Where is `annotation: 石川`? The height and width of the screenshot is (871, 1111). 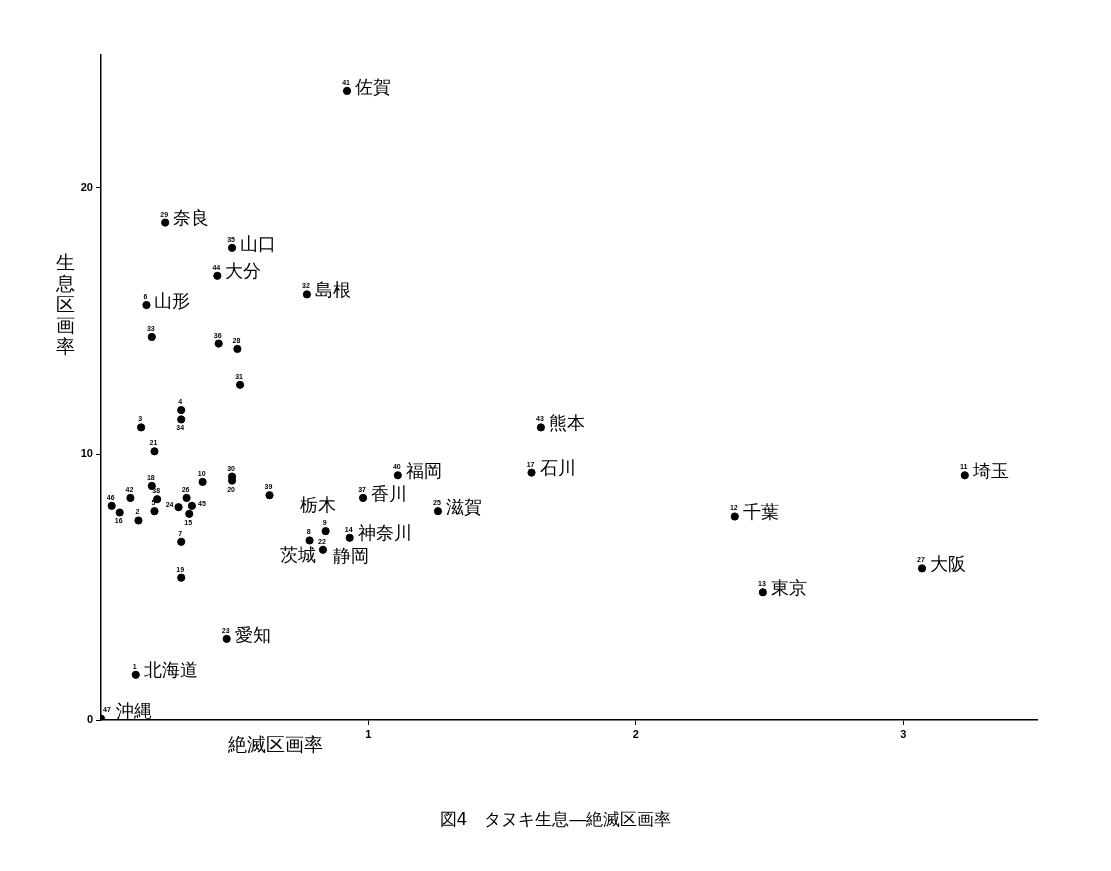
annotation: 石川 is located at coordinates (557, 468).